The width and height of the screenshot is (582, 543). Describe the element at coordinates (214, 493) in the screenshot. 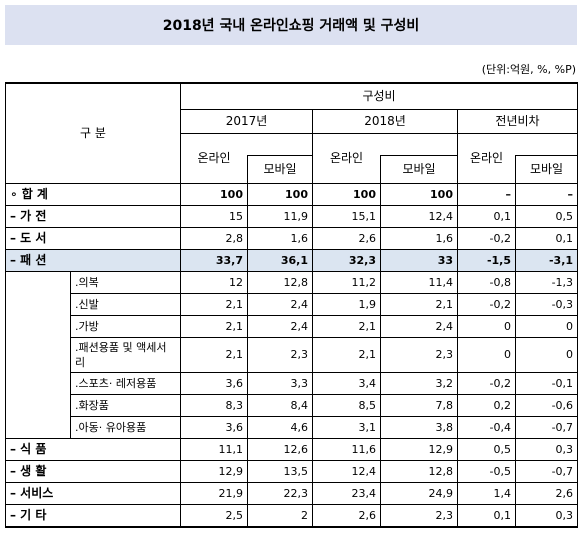

I see `cell-value: 21,9` at that location.